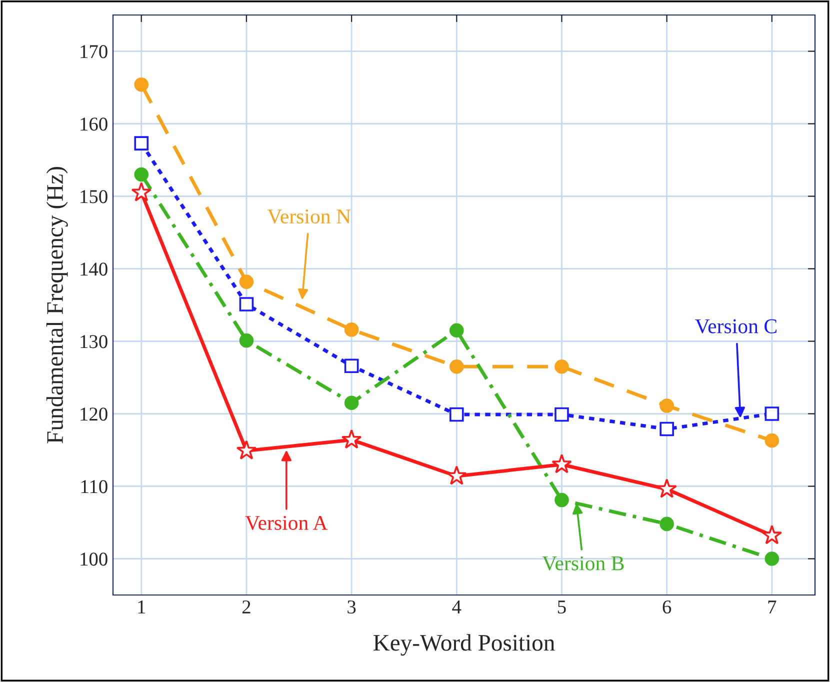 This screenshot has width=830, height=682. Describe the element at coordinates (583, 563) in the screenshot. I see `annotation: Version B` at that location.